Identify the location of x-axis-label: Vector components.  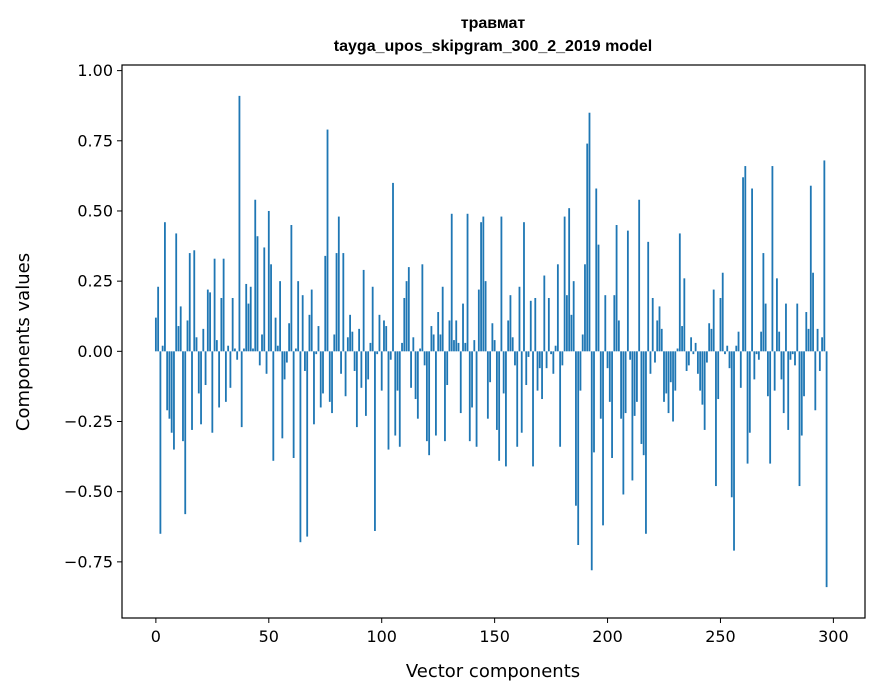
(493, 671).